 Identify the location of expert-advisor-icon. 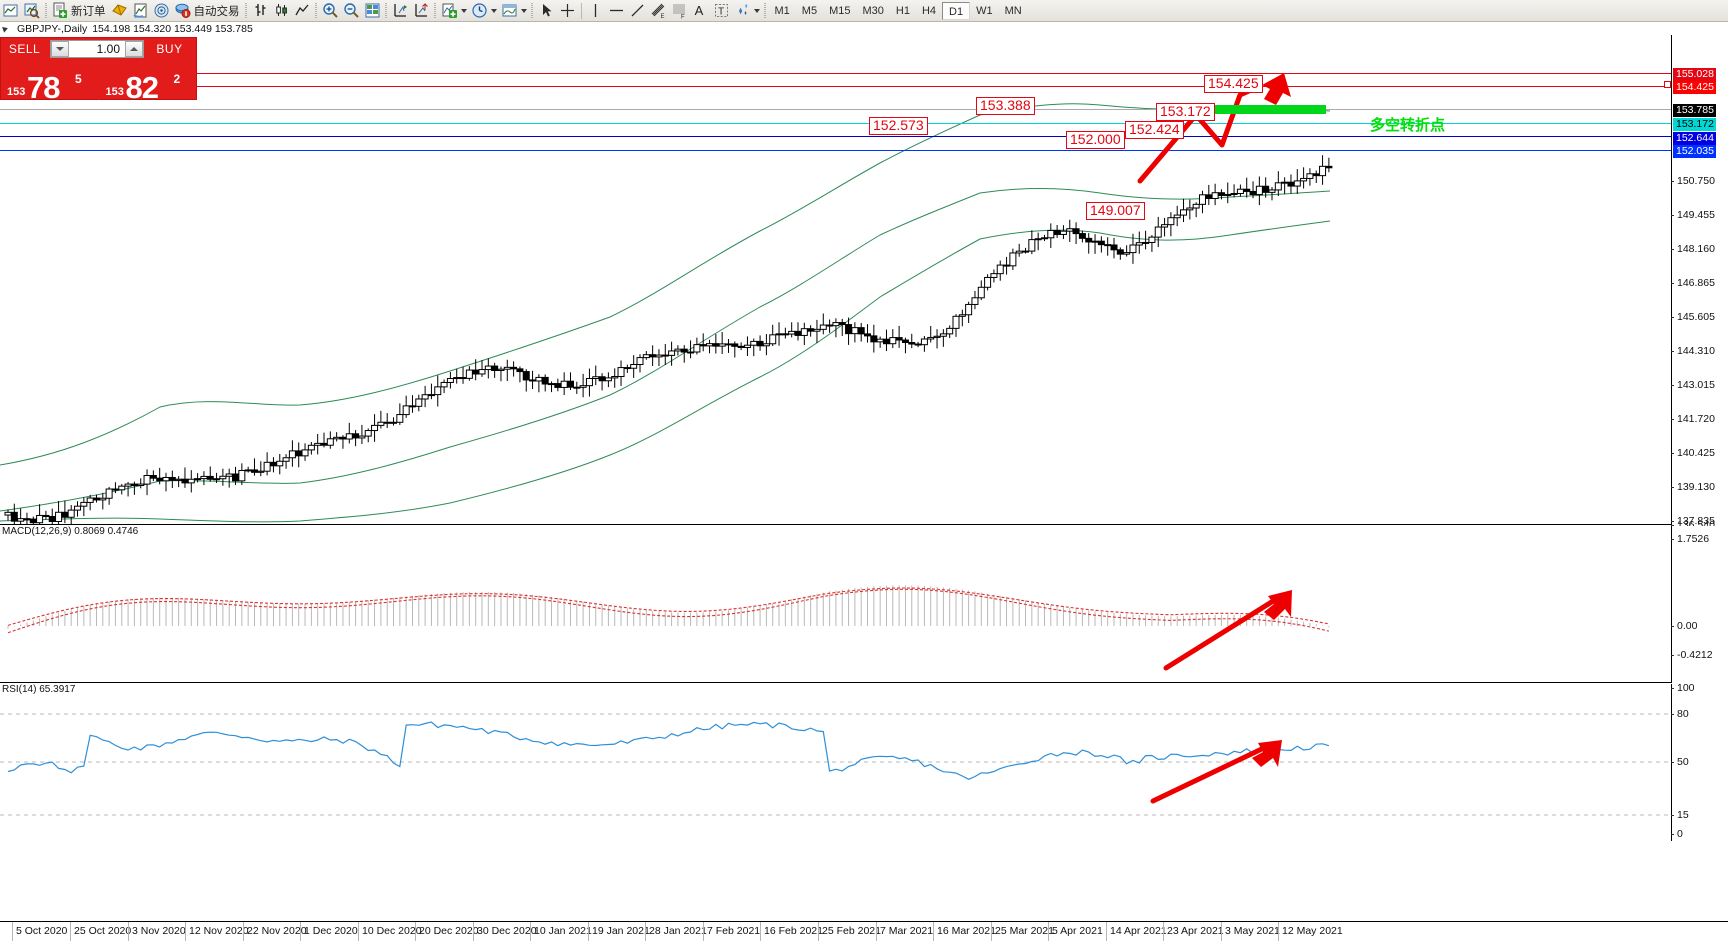
(119, 11).